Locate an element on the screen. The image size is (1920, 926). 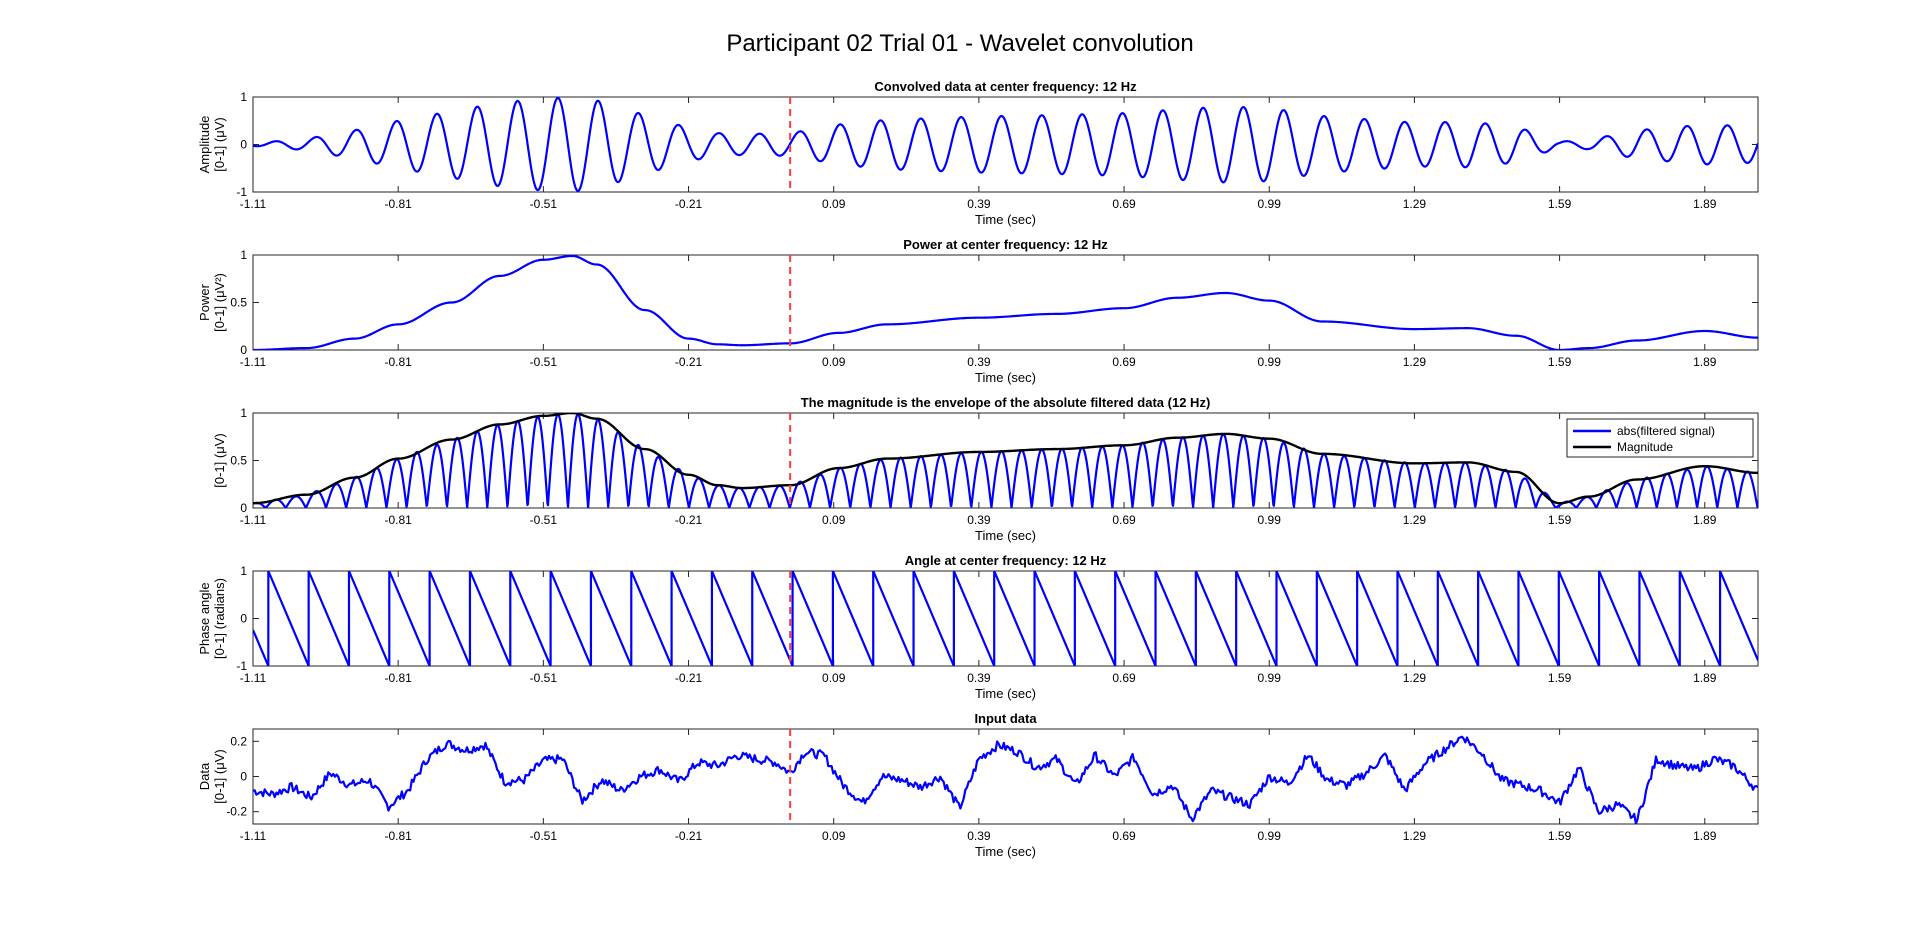
y-tick-label: -0.2 is located at coordinates (236, 812).